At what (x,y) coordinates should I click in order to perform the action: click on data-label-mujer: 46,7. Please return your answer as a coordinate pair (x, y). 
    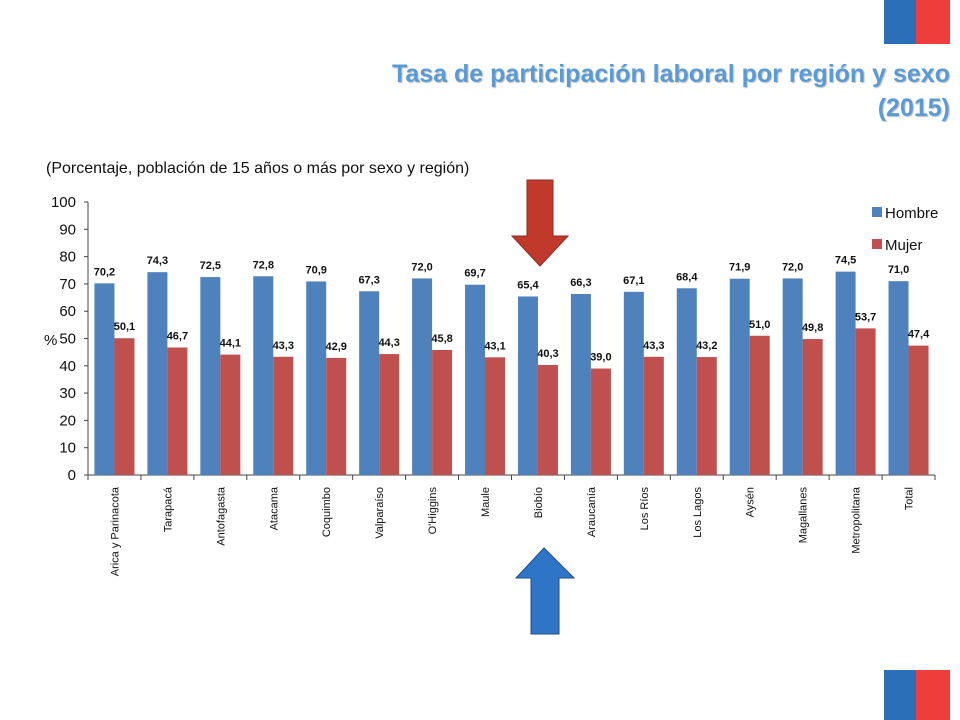
    Looking at the image, I should click on (177, 337).